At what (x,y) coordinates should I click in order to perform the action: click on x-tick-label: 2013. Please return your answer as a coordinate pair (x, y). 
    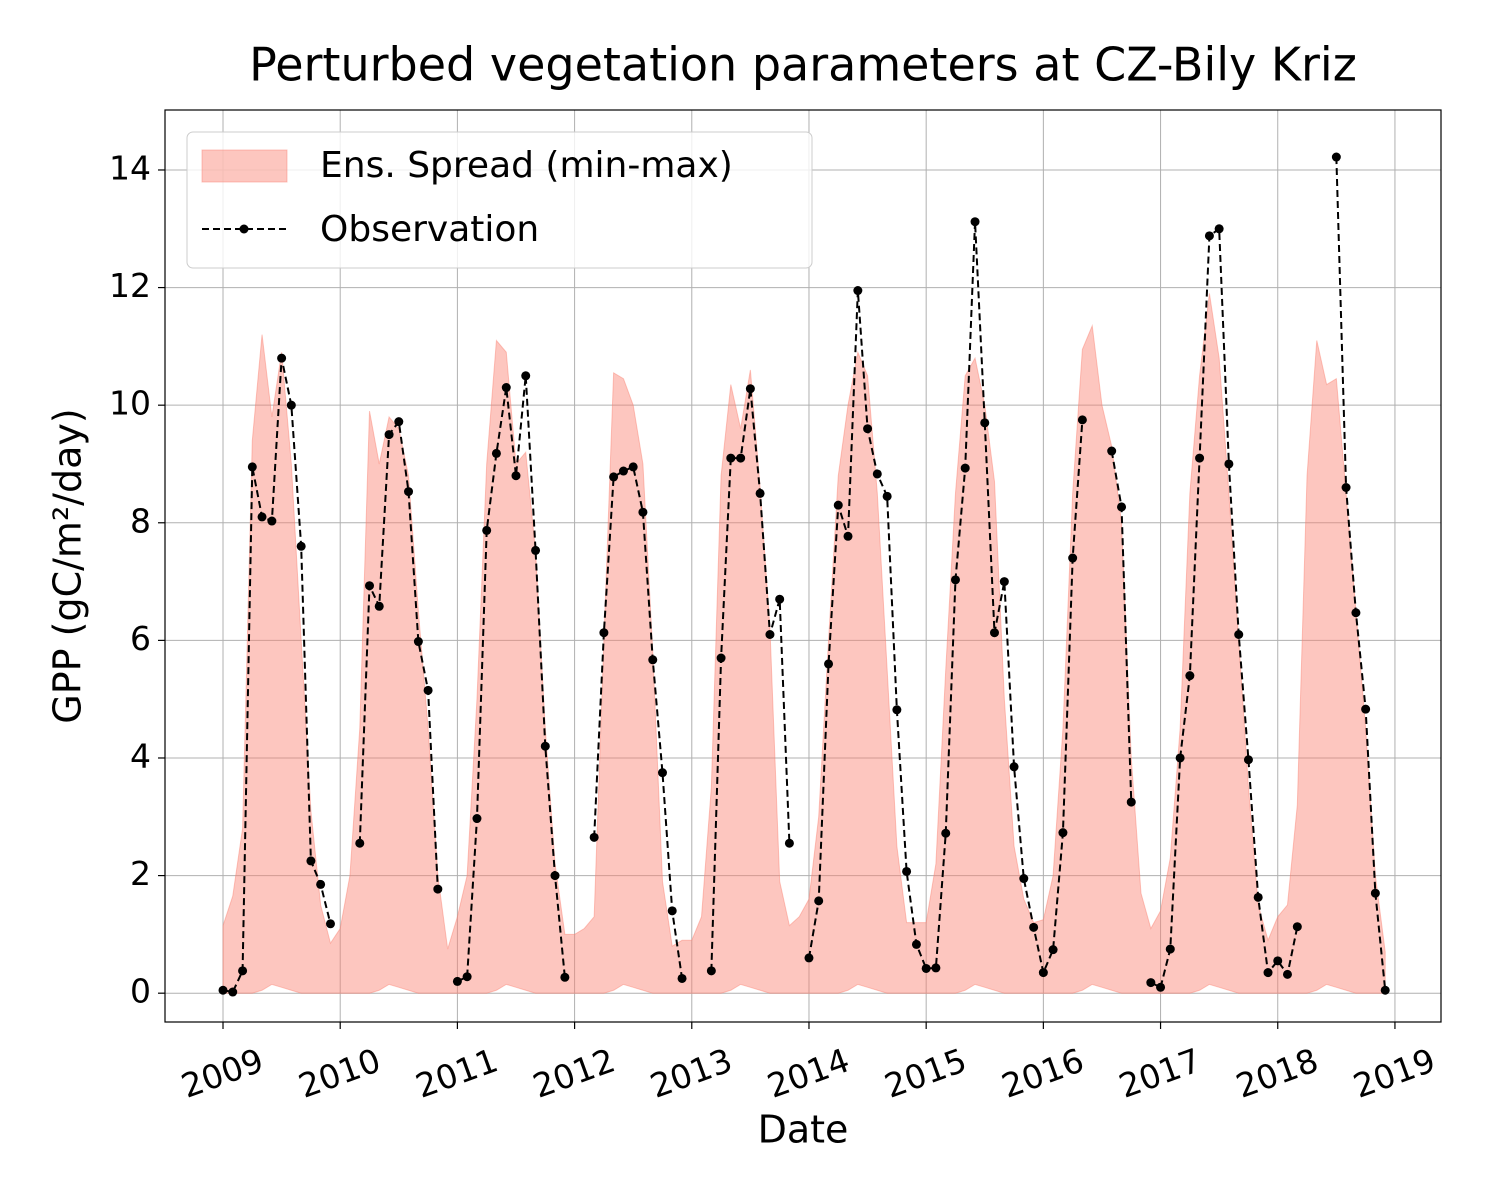
    Looking at the image, I should click on (691, 1072).